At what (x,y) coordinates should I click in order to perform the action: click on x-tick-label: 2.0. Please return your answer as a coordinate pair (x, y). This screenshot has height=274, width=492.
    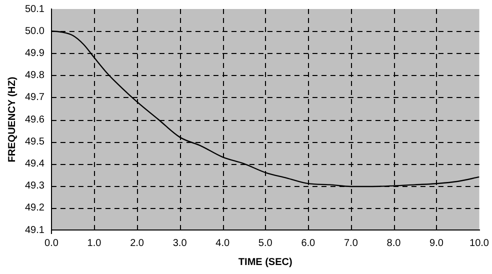
    Looking at the image, I should click on (137, 243).